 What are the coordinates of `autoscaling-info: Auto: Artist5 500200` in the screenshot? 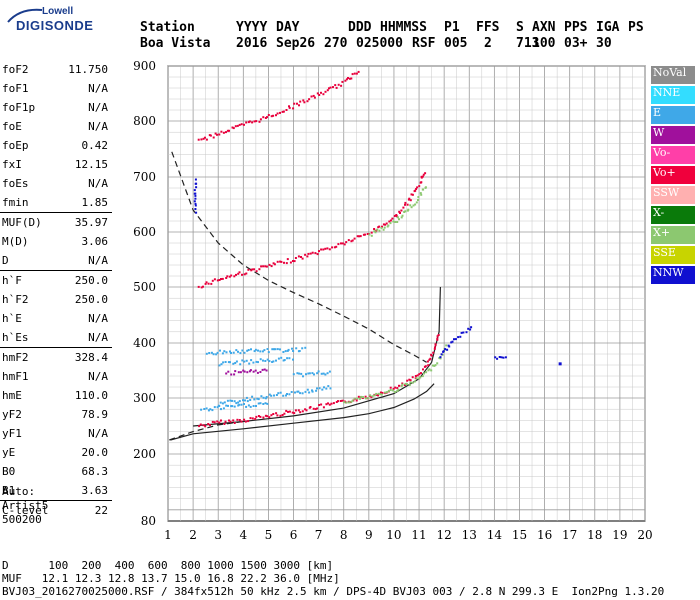 It's located at (25, 506).